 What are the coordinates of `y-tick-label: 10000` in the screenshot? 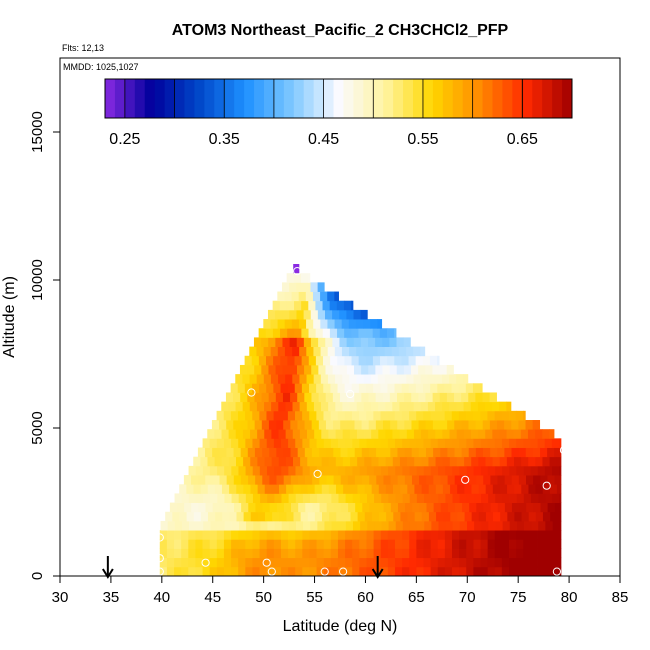 It's located at (37, 280).